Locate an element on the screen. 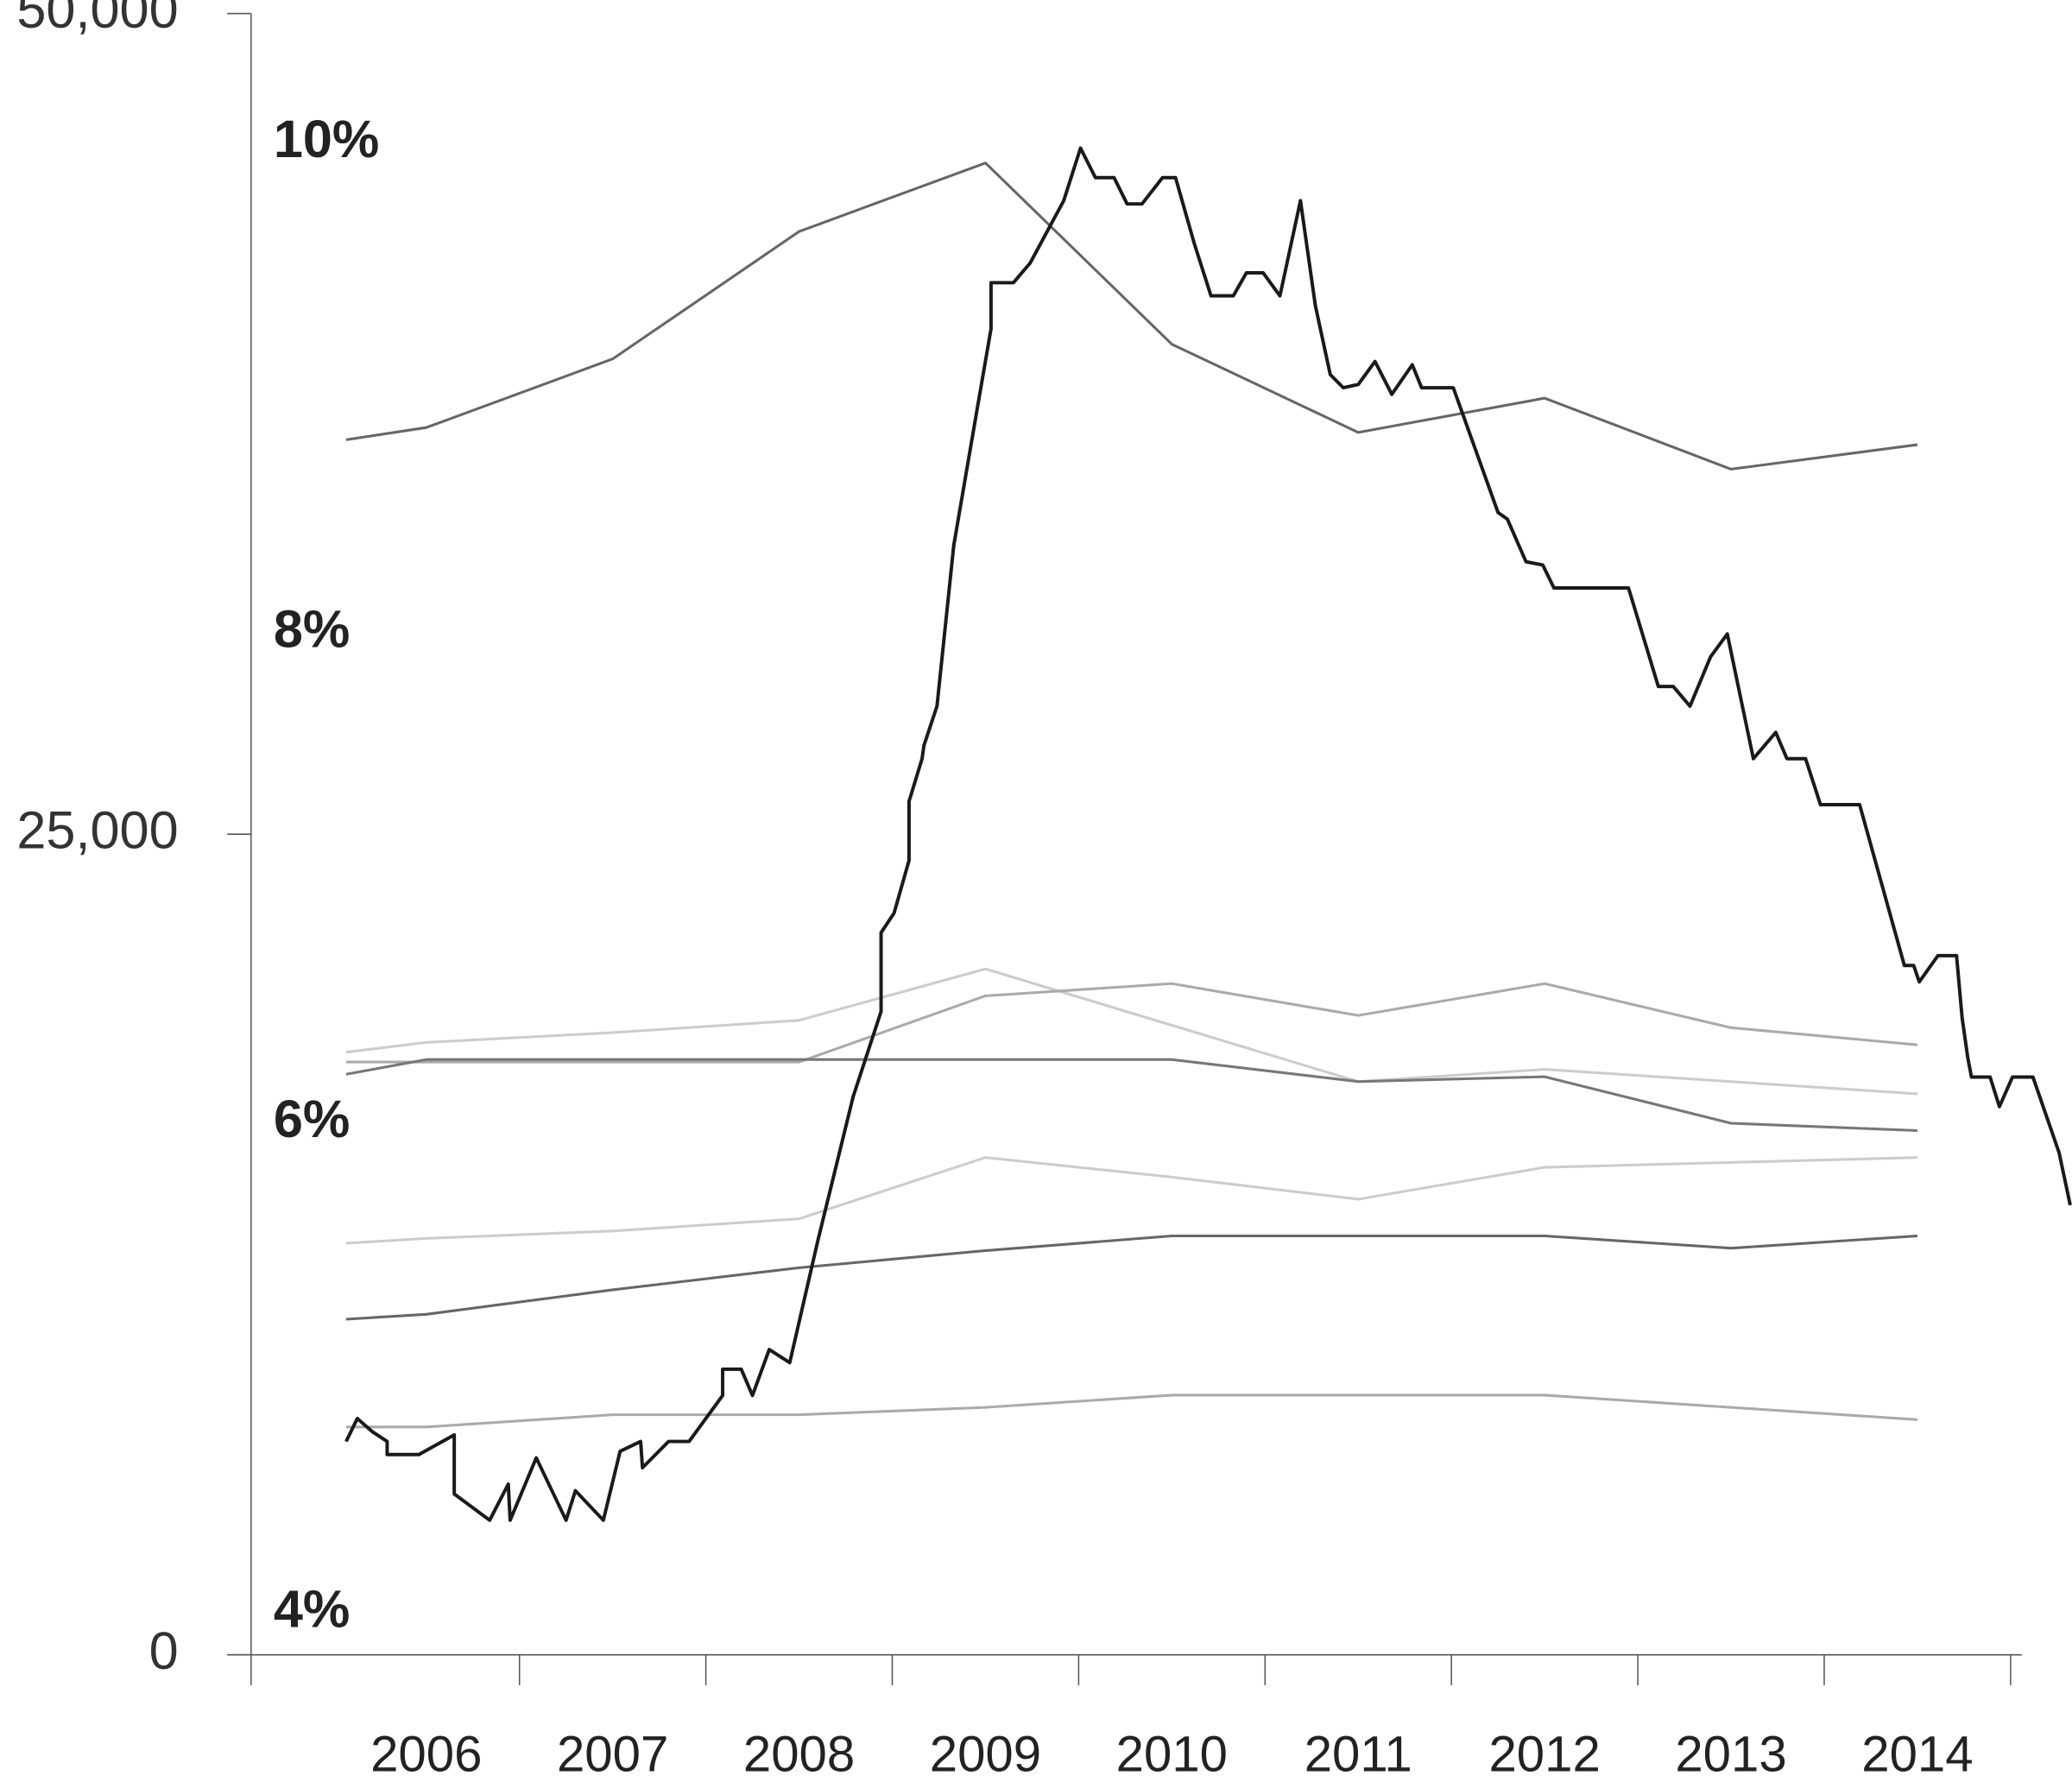 Image resolution: width=2072 pixels, height=1782 pixels. x-tick-label: 2007 is located at coordinates (612, 1754).